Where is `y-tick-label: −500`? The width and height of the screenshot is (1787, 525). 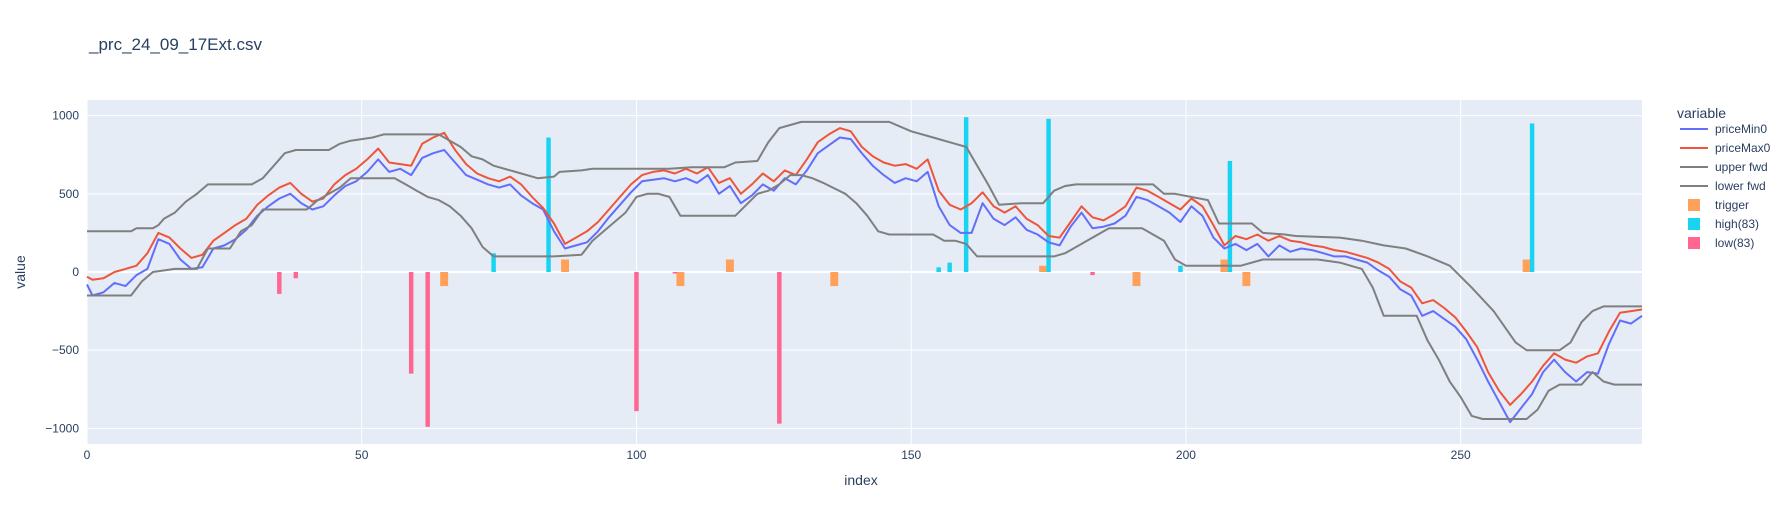 y-tick-label: −500 is located at coordinates (65, 350).